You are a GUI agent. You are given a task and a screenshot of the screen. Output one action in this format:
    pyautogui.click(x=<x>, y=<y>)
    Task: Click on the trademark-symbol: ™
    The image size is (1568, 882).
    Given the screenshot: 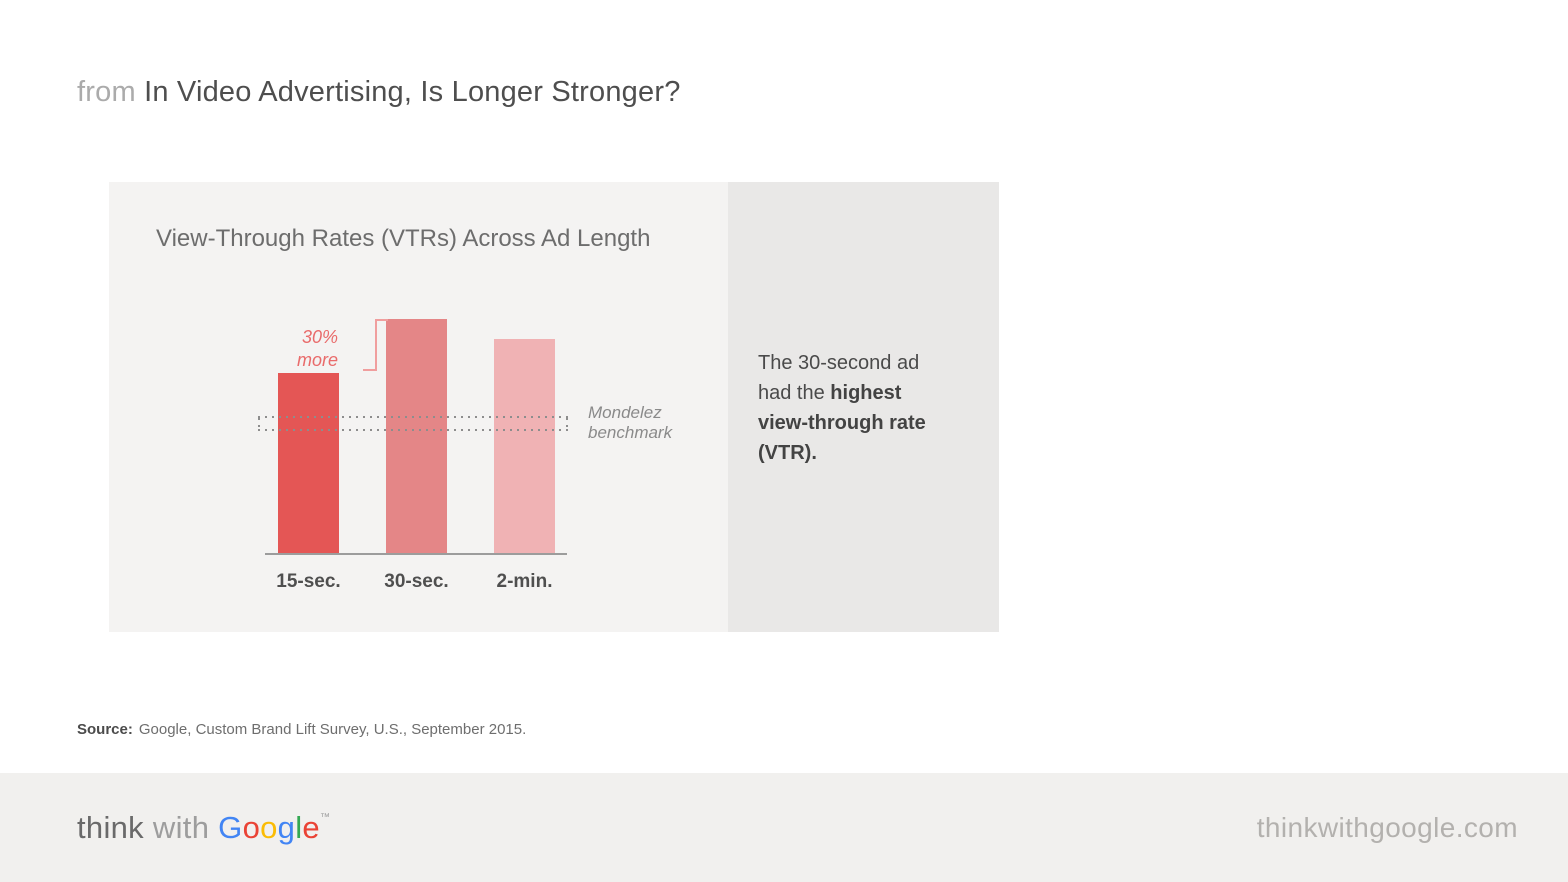 What is the action you would take?
    pyautogui.click(x=325, y=817)
    